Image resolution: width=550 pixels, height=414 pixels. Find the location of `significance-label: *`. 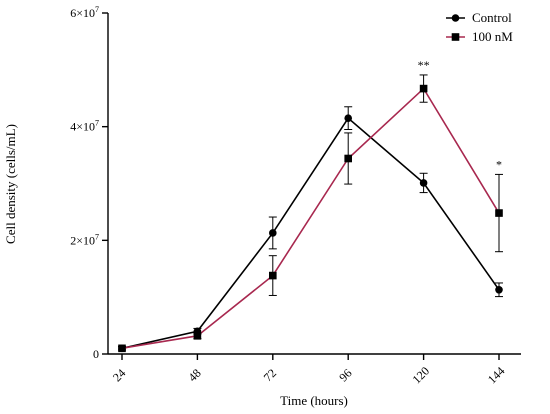

significance-label: * is located at coordinates (499, 164).